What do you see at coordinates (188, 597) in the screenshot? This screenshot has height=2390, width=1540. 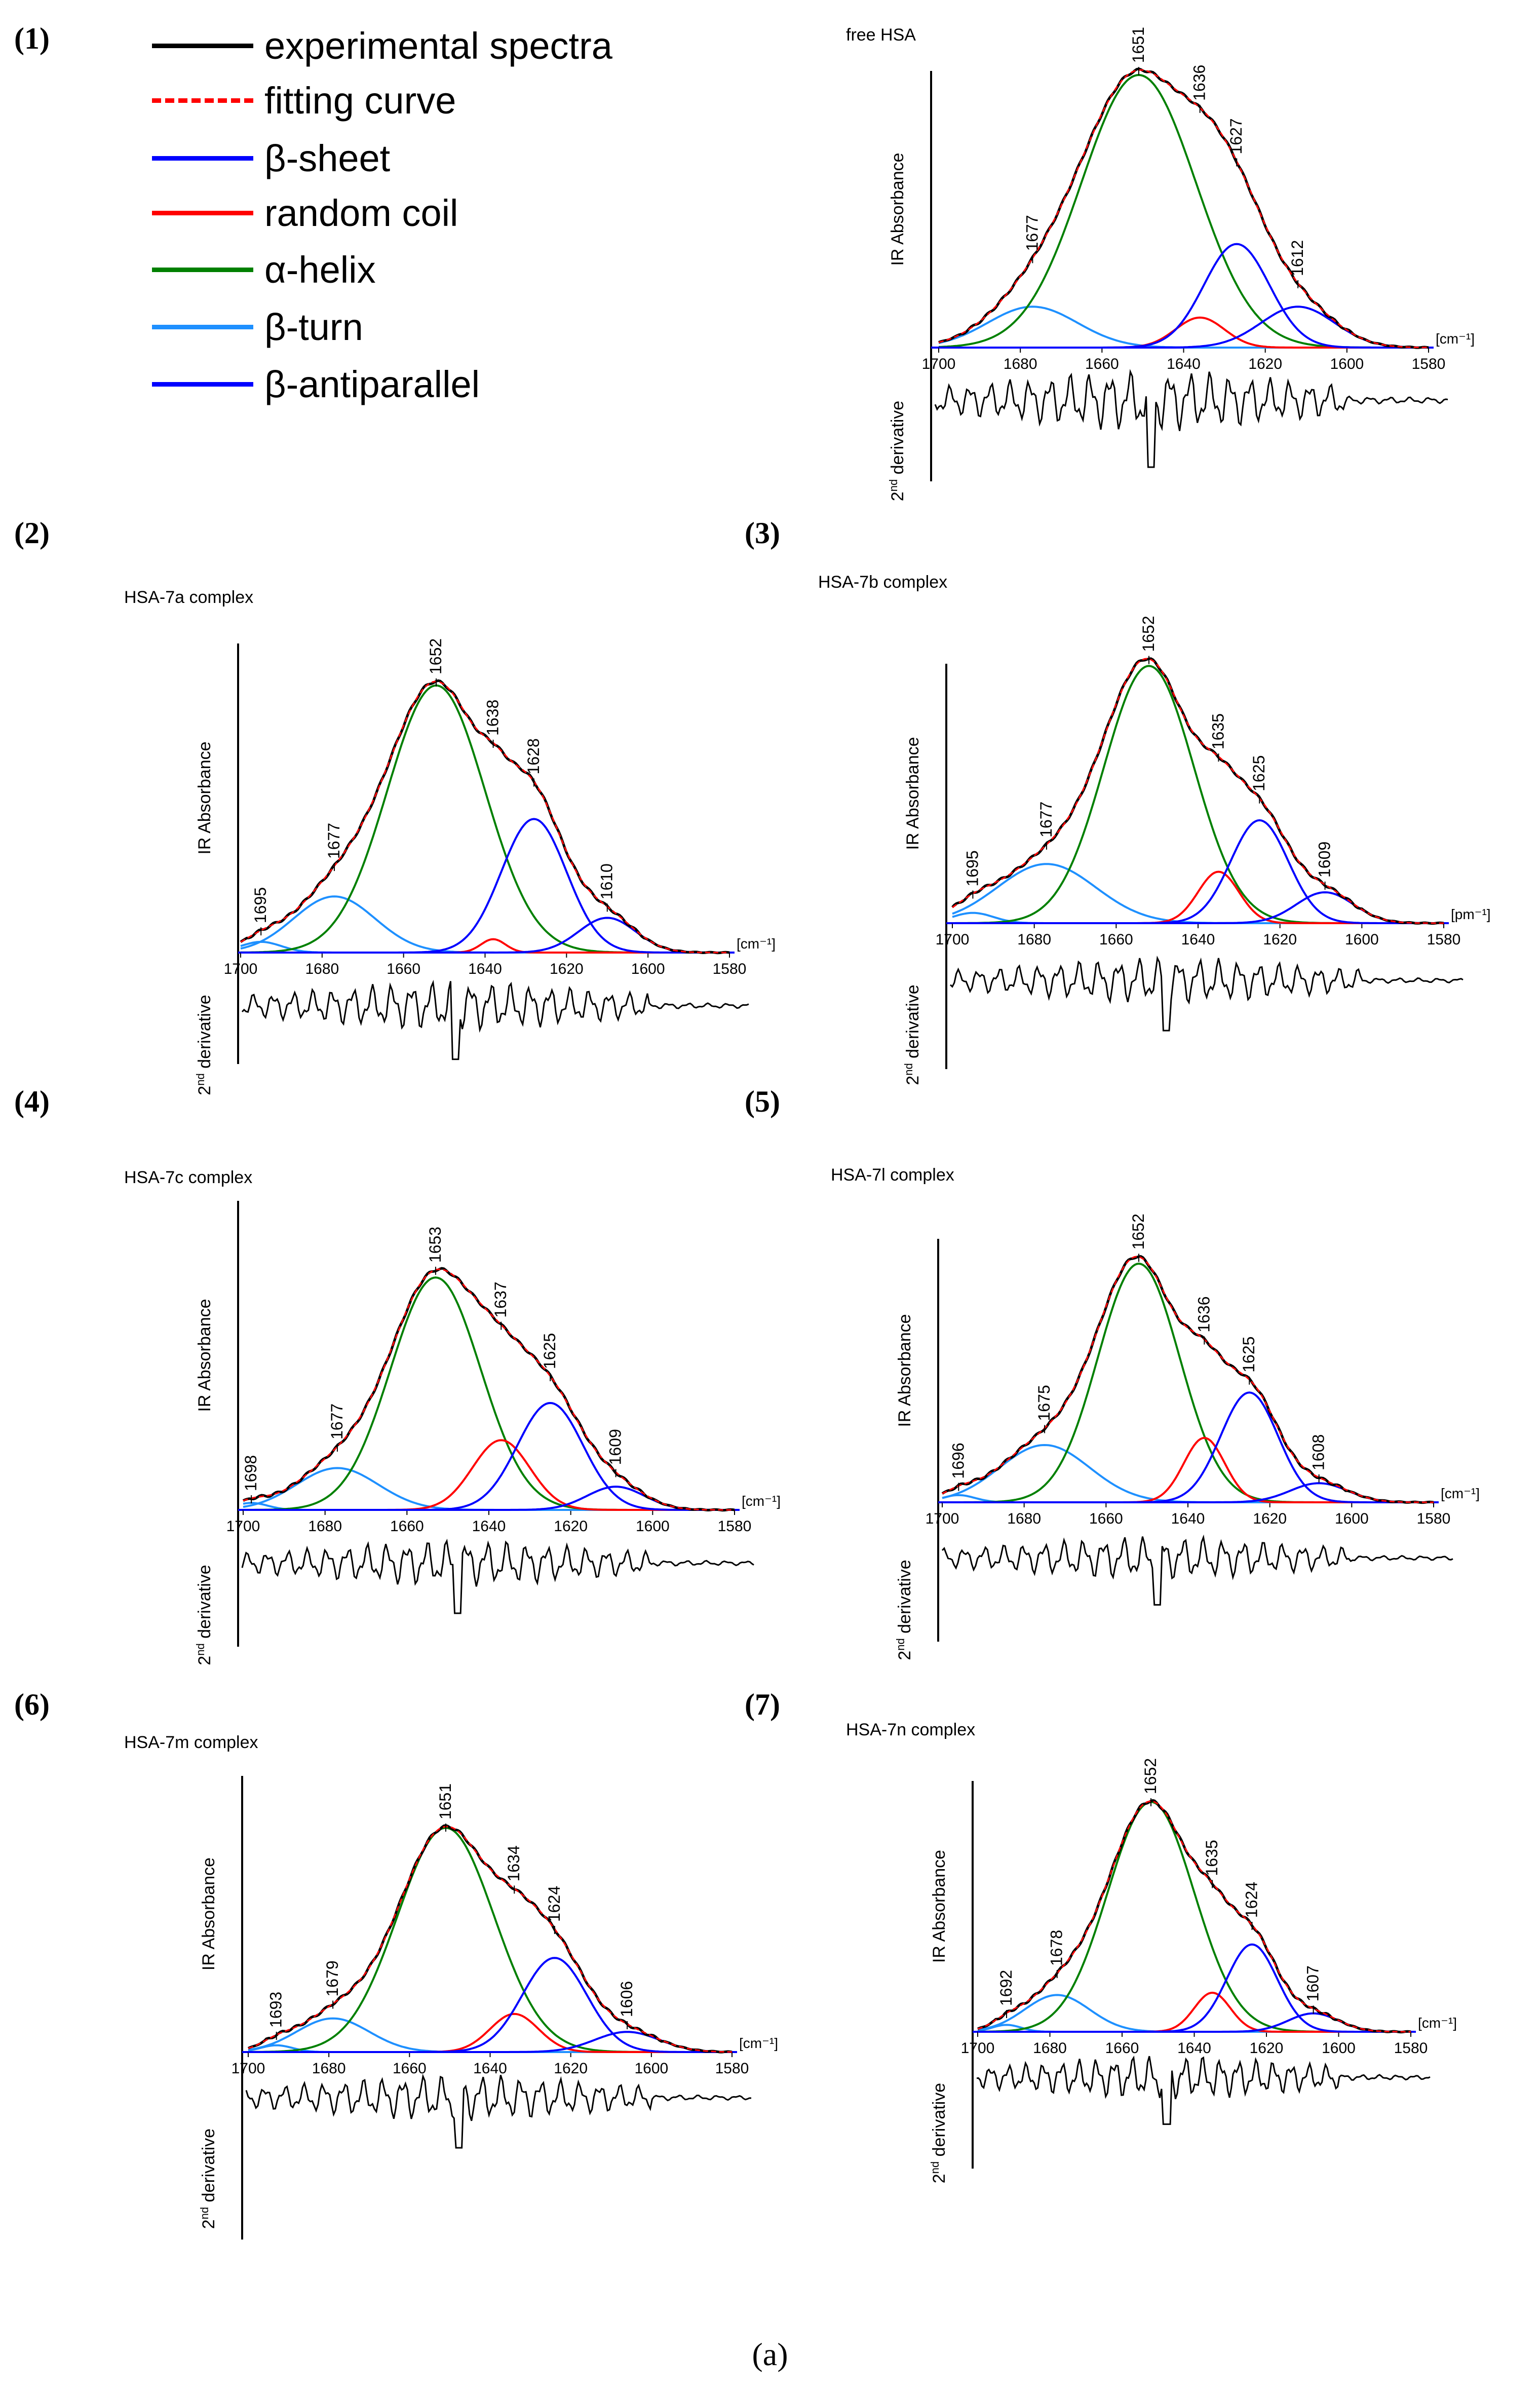 I see `chart-title: HSA-7a complex` at bounding box center [188, 597].